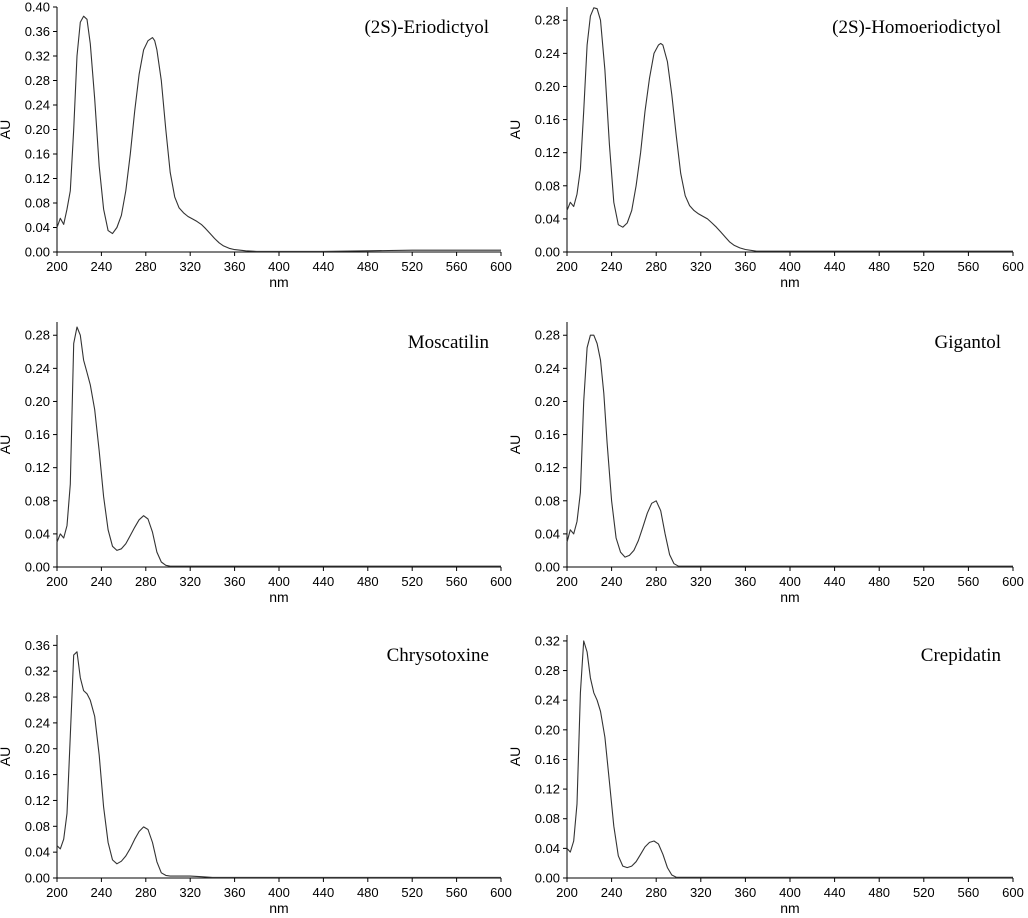  I want to click on panel-title: Moscatilin, so click(449, 342).